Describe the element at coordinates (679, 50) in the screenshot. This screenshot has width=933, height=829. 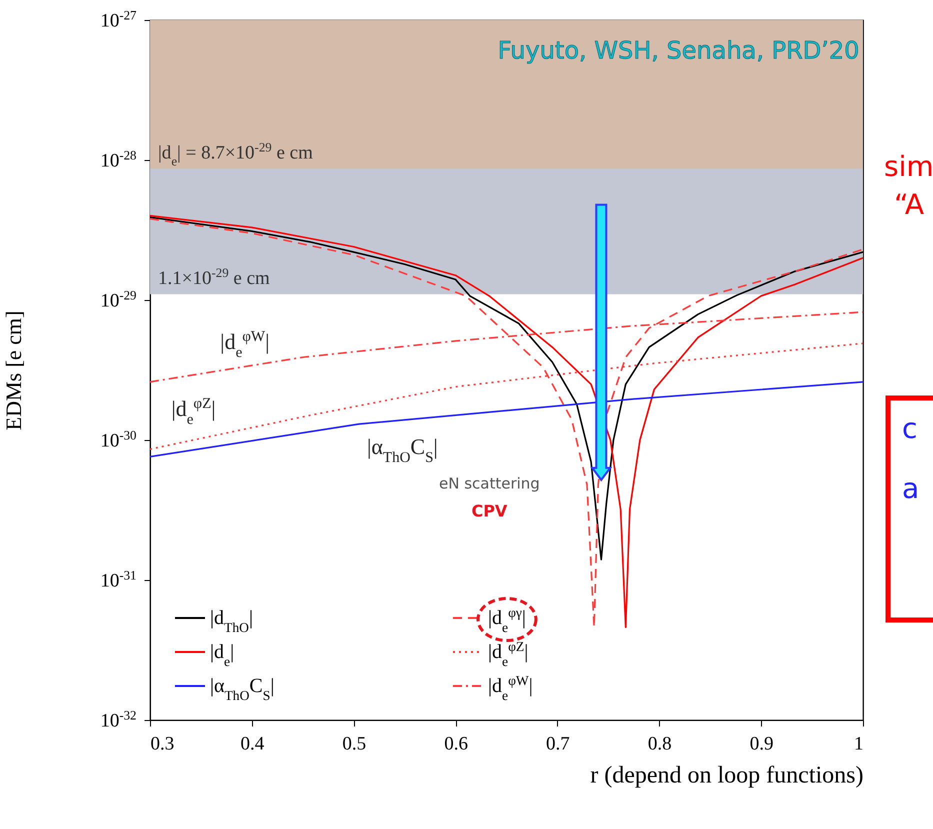
I see `annotation: Fuyuto, WSH, Senaha, PRD’20` at that location.